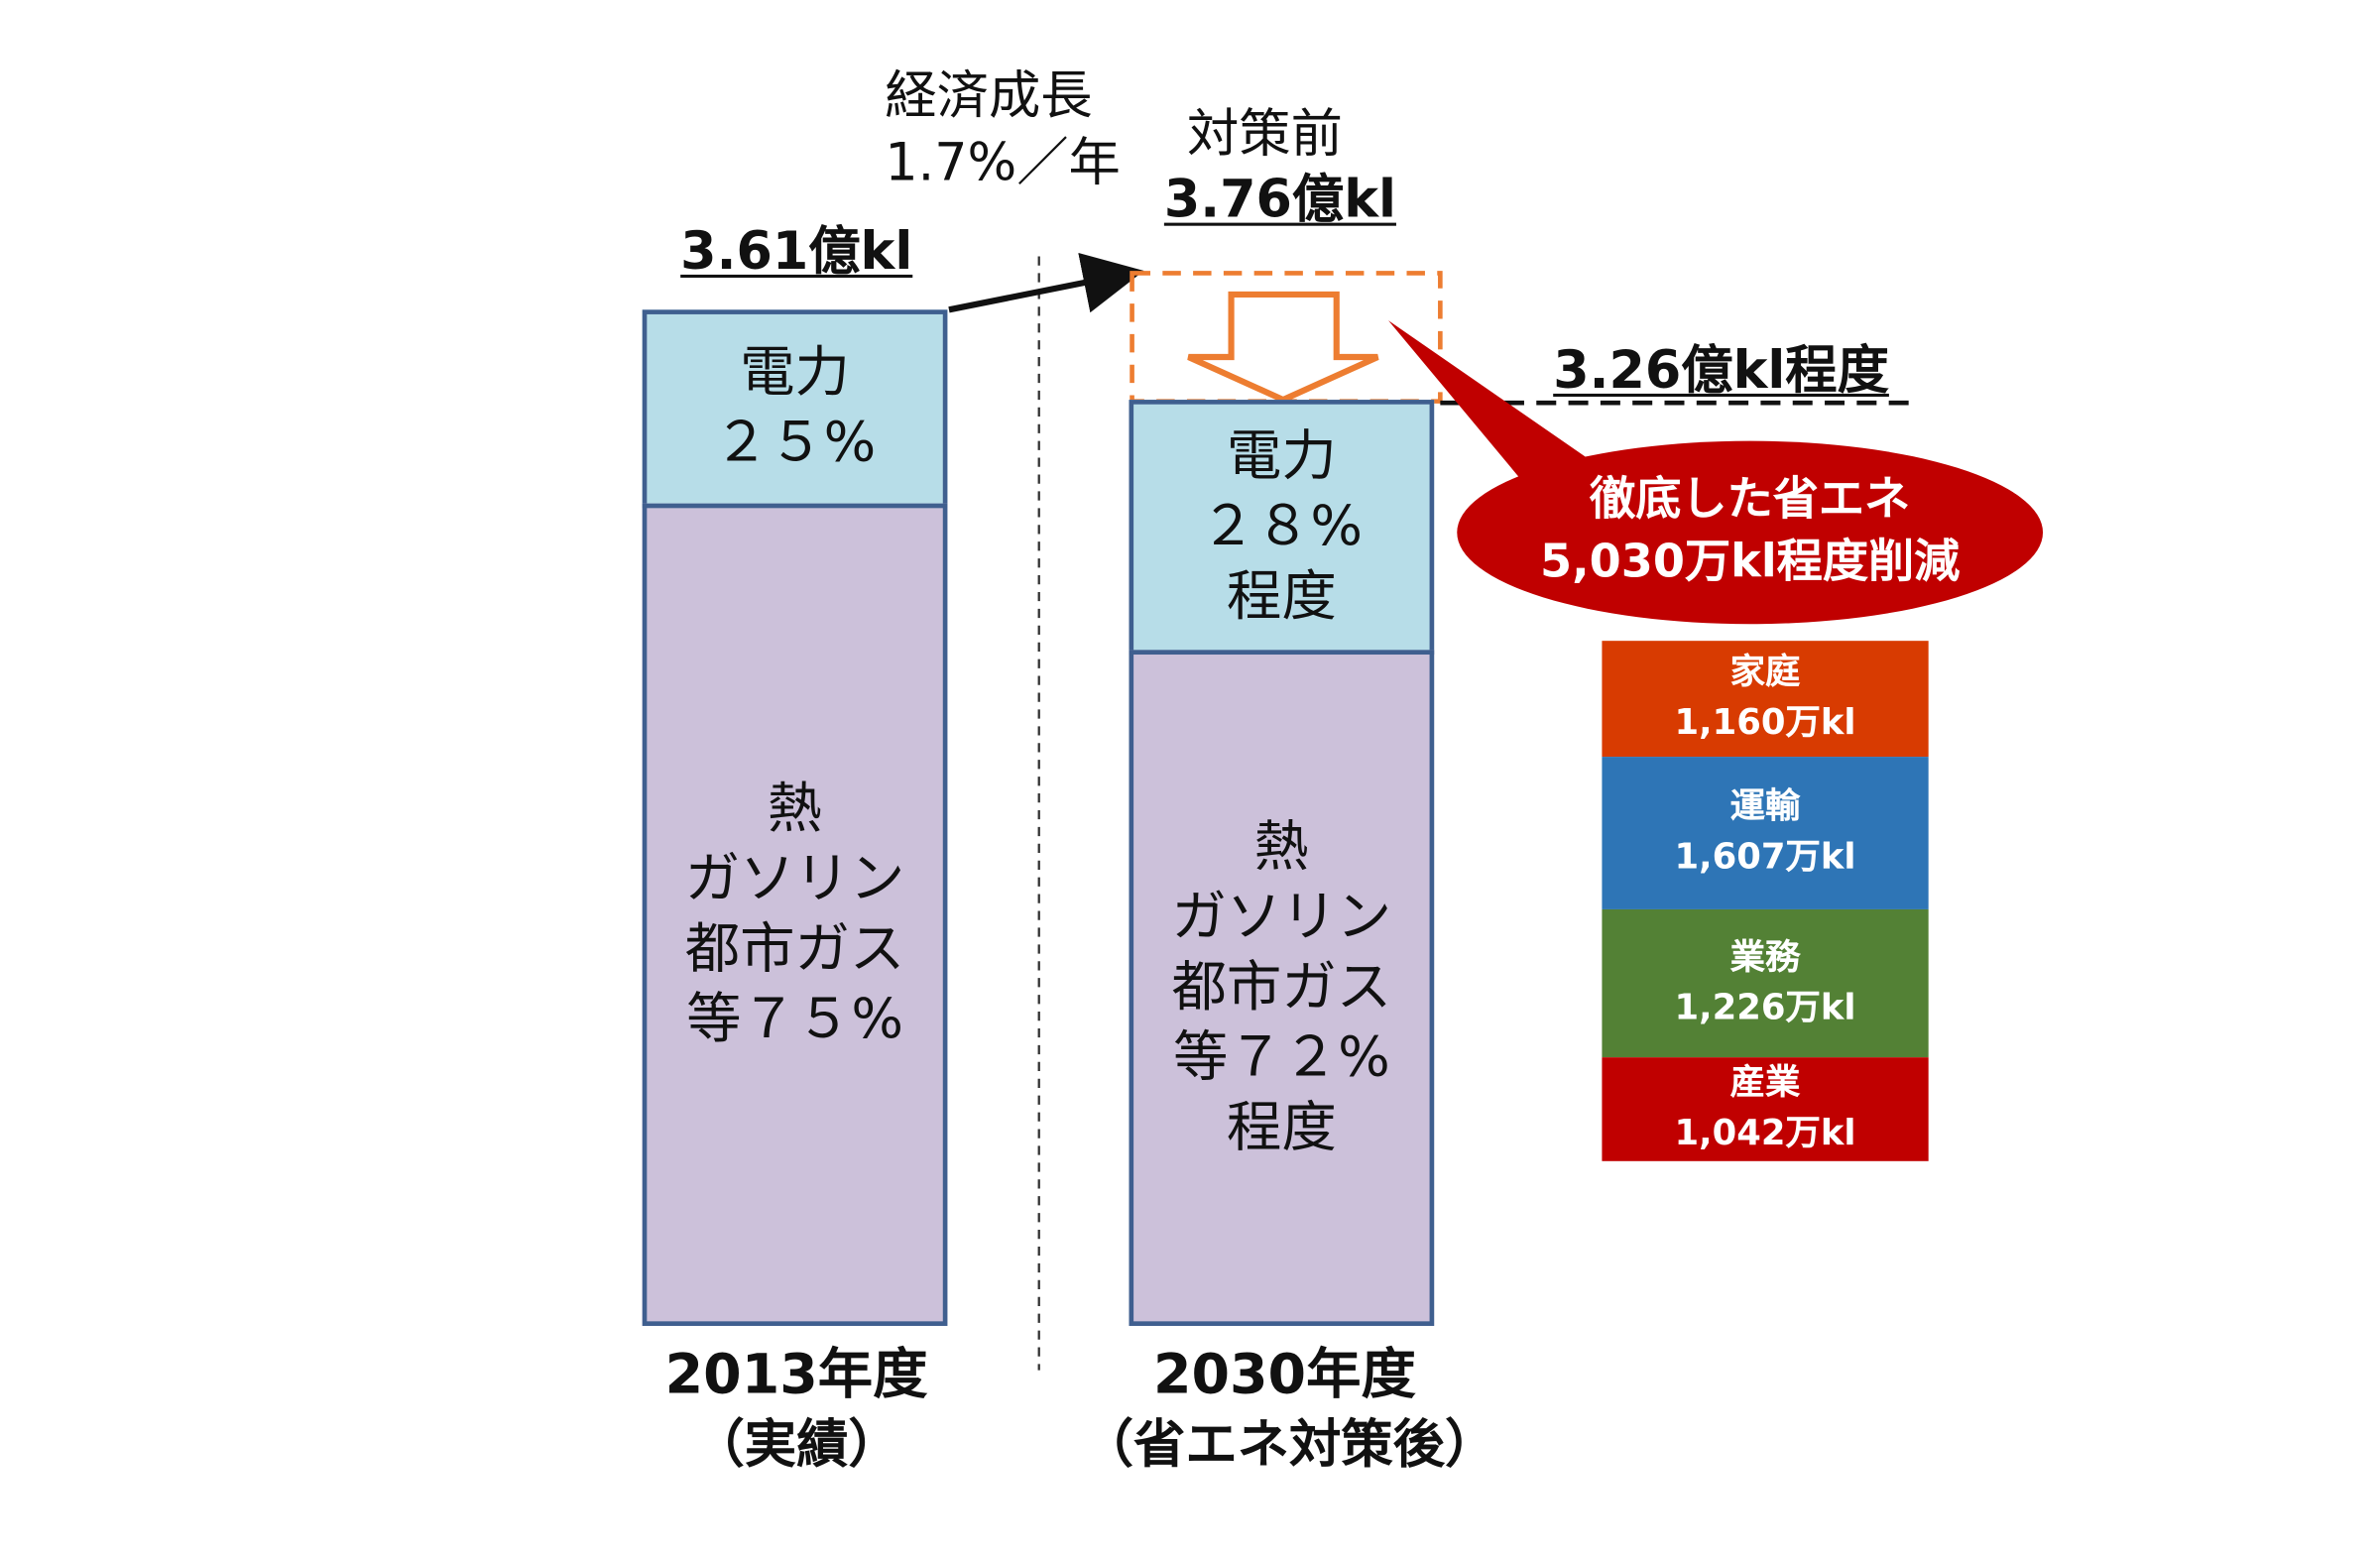 The height and width of the screenshot is (1559, 2380). Describe the element at coordinates (795, 409) in the screenshot. I see `bar-2013-electricity: 電力 ２５%` at that location.